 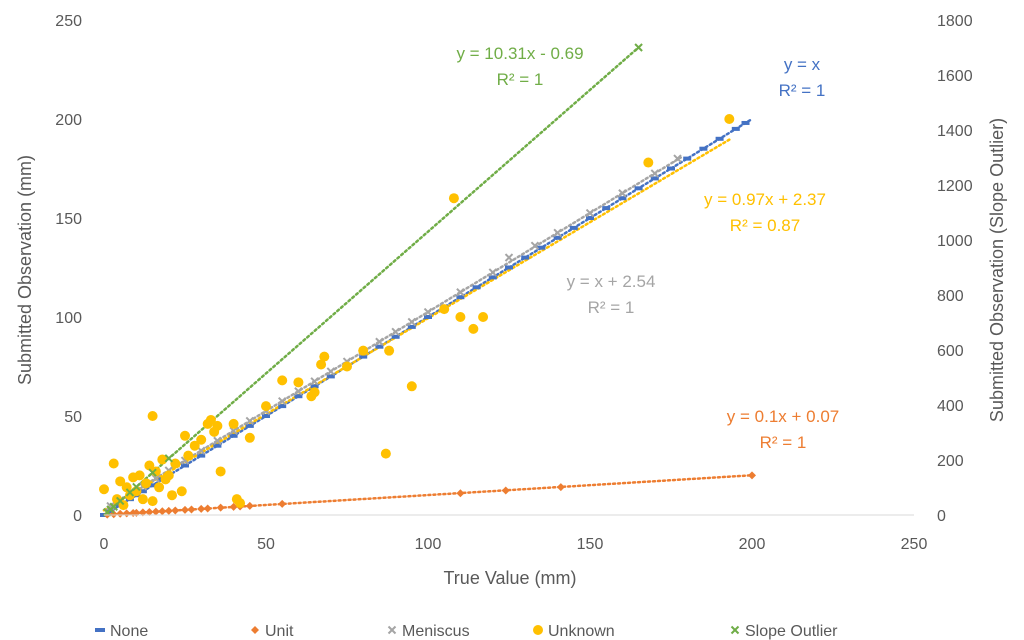 What do you see at coordinates (509, 578) in the screenshot?
I see `x-axis-title: True Value (mm)` at bounding box center [509, 578].